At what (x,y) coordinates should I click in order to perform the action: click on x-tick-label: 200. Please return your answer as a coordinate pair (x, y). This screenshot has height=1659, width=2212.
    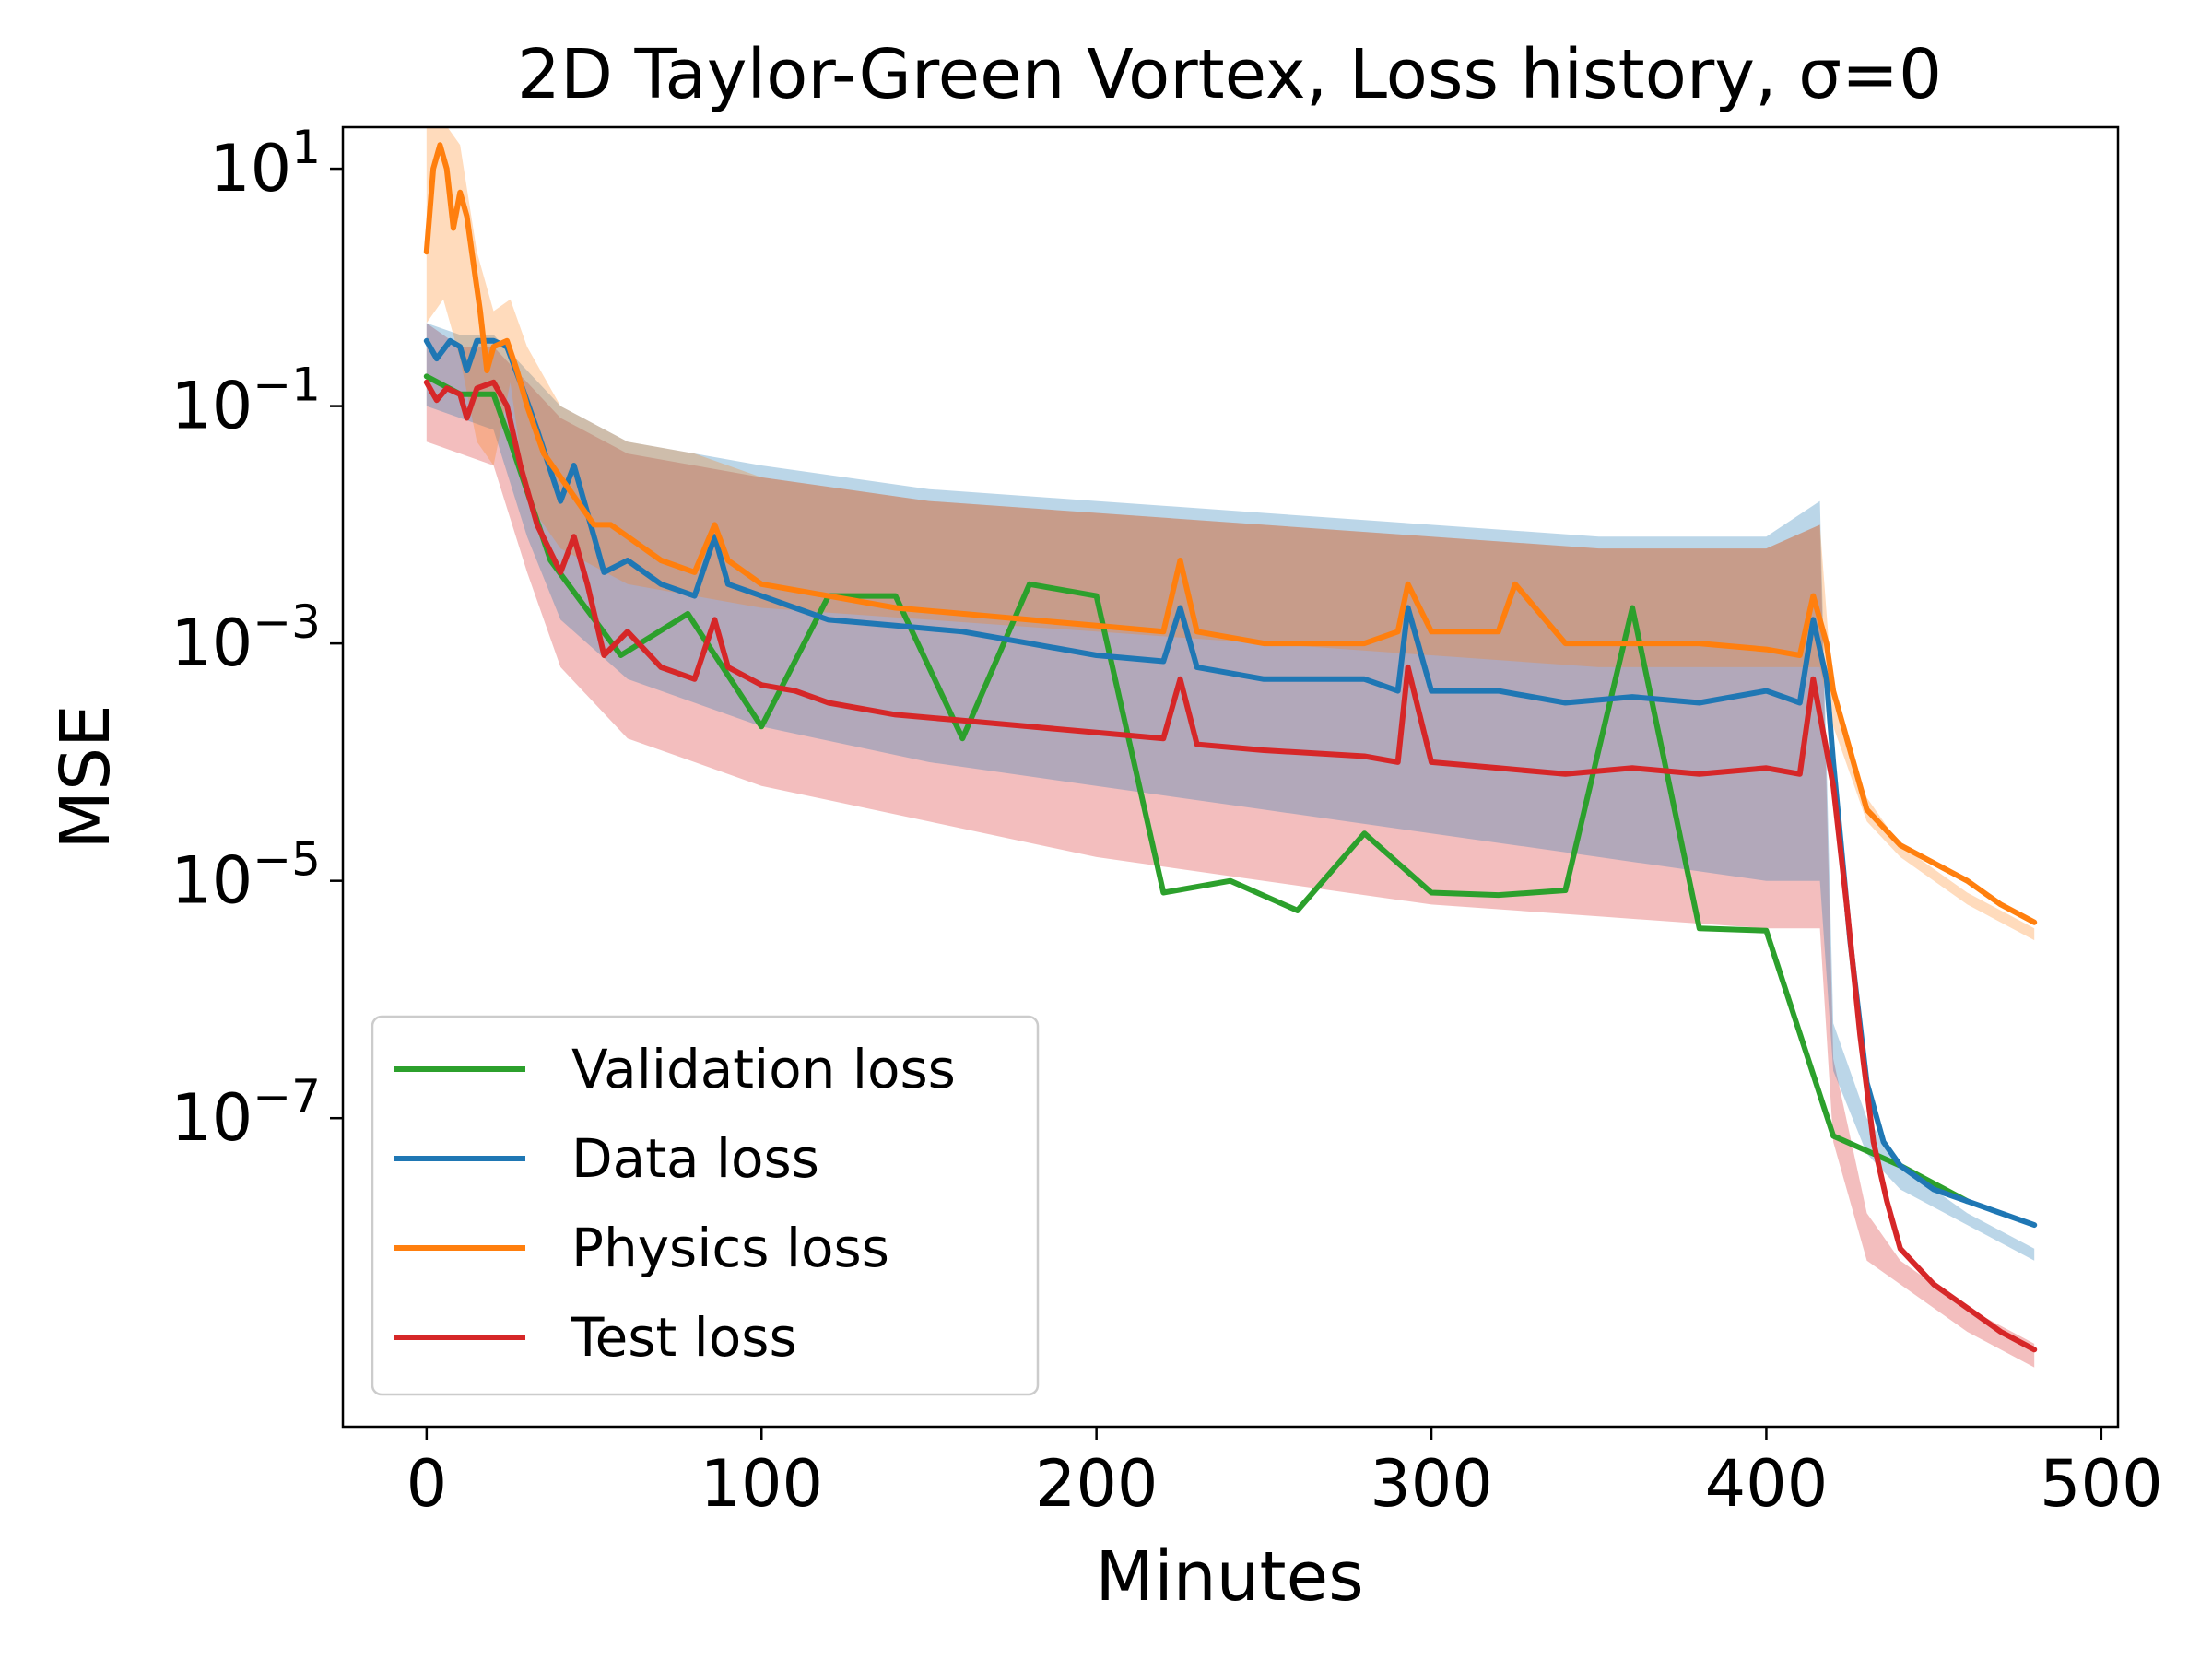
    Looking at the image, I should click on (1097, 1484).